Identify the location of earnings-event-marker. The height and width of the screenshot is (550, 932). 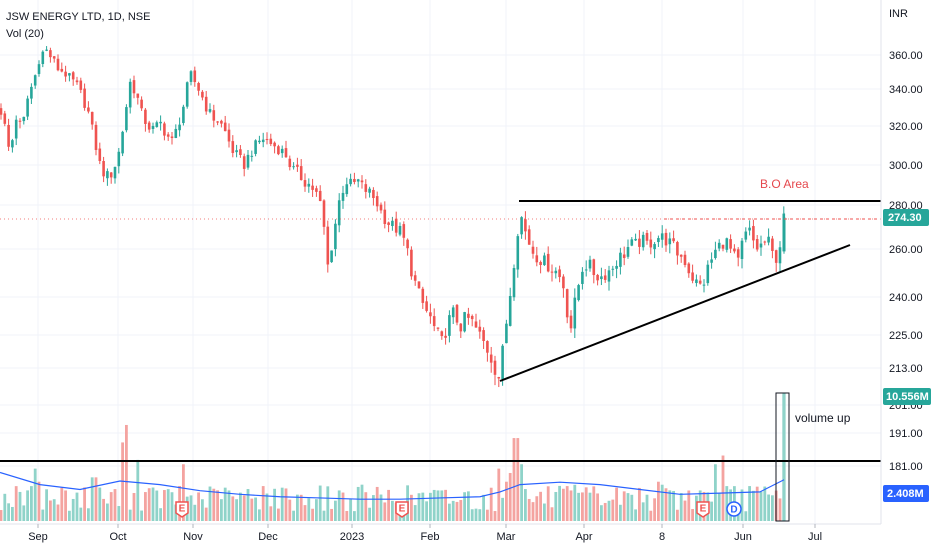
(402, 509).